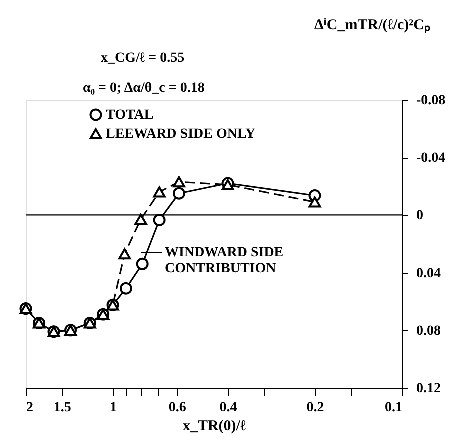 This screenshot has width=463, height=440. I want to click on text: α₀ = 0; Δα/θ_c = 0.18, so click(144, 88).